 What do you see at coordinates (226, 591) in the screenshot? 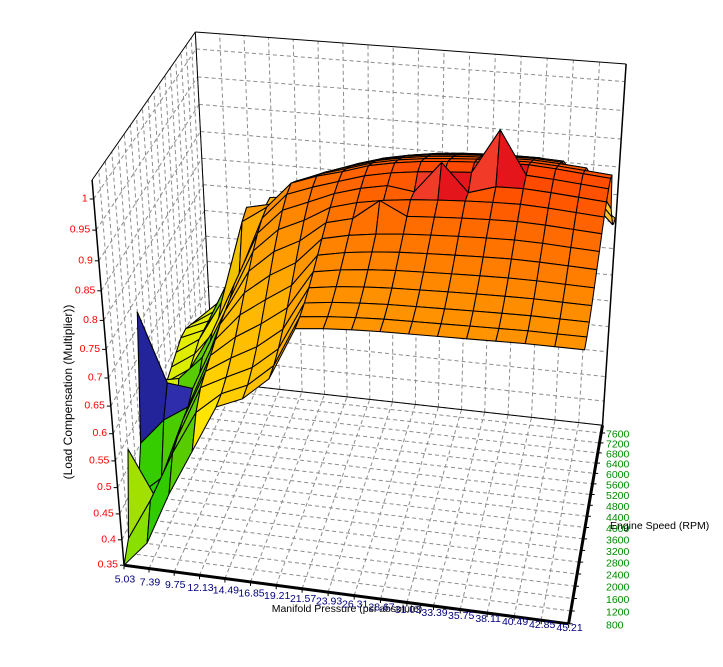
I see `svg-text: 14.49` at bounding box center [226, 591].